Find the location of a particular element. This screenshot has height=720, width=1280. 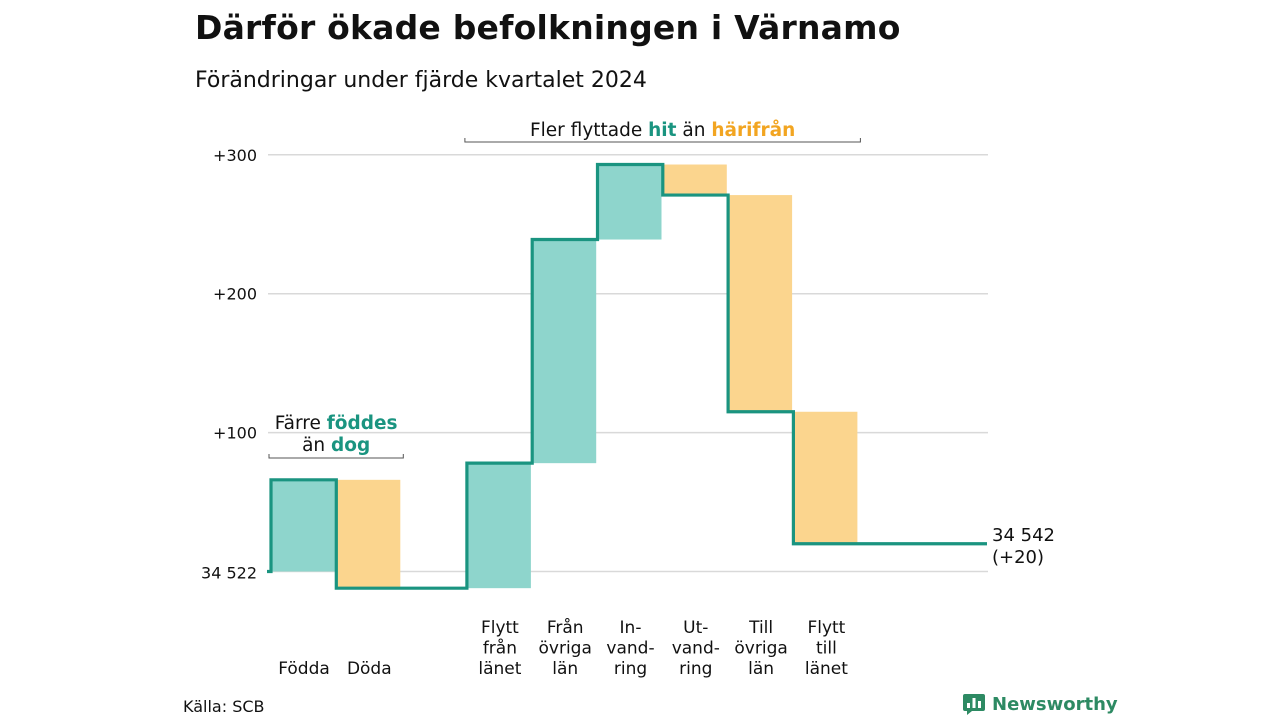

brand-name: Newsworthy is located at coordinates (1055, 704).